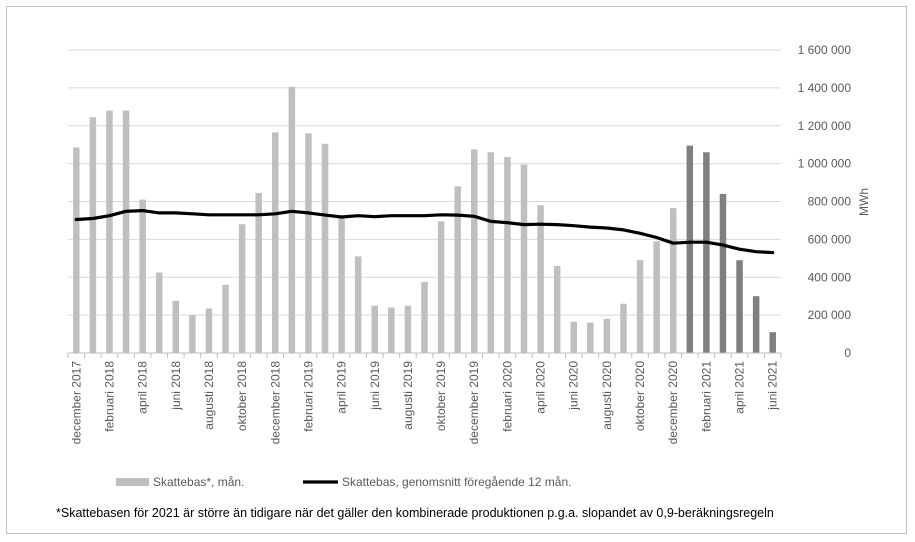 The height and width of the screenshot is (542, 915). Describe the element at coordinates (673, 403) in the screenshot. I see `x-tick-label: december 2020` at that location.